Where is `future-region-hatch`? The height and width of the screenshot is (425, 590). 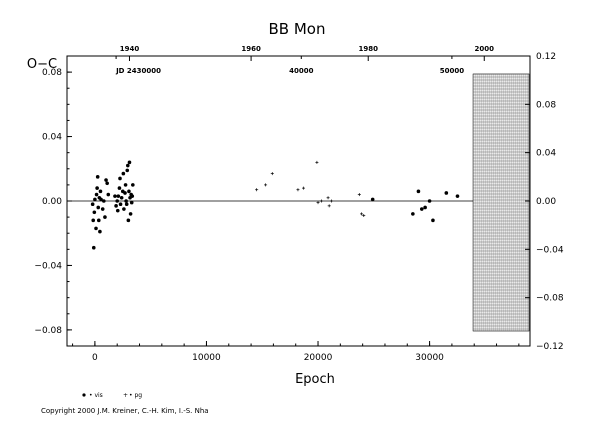 future-region-hatch is located at coordinates (501, 202).